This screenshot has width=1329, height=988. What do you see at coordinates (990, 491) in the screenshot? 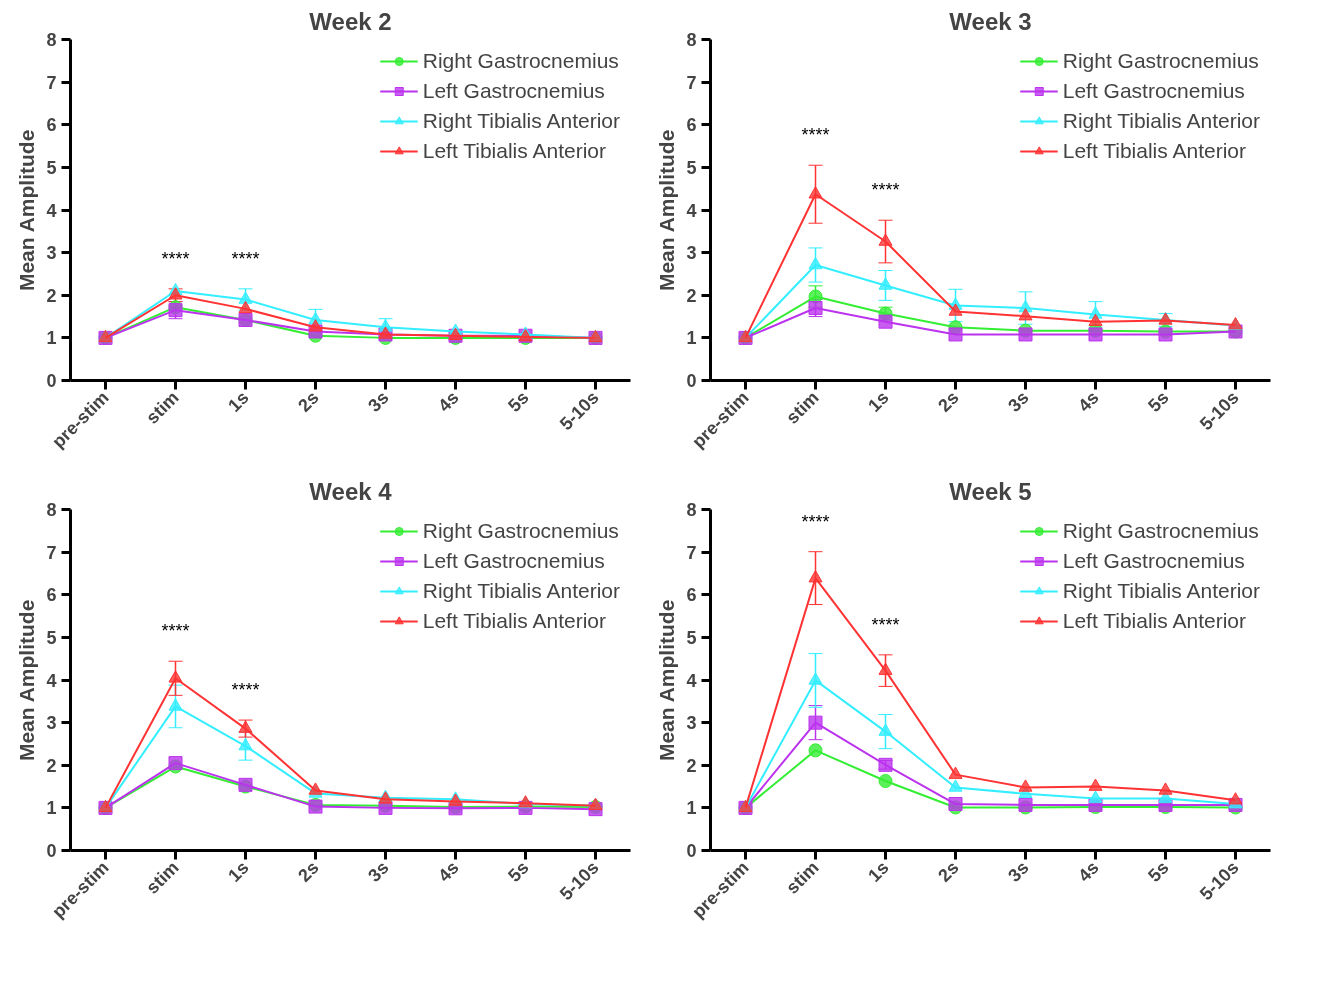
I see `chart-title: Week 5` at bounding box center [990, 491].